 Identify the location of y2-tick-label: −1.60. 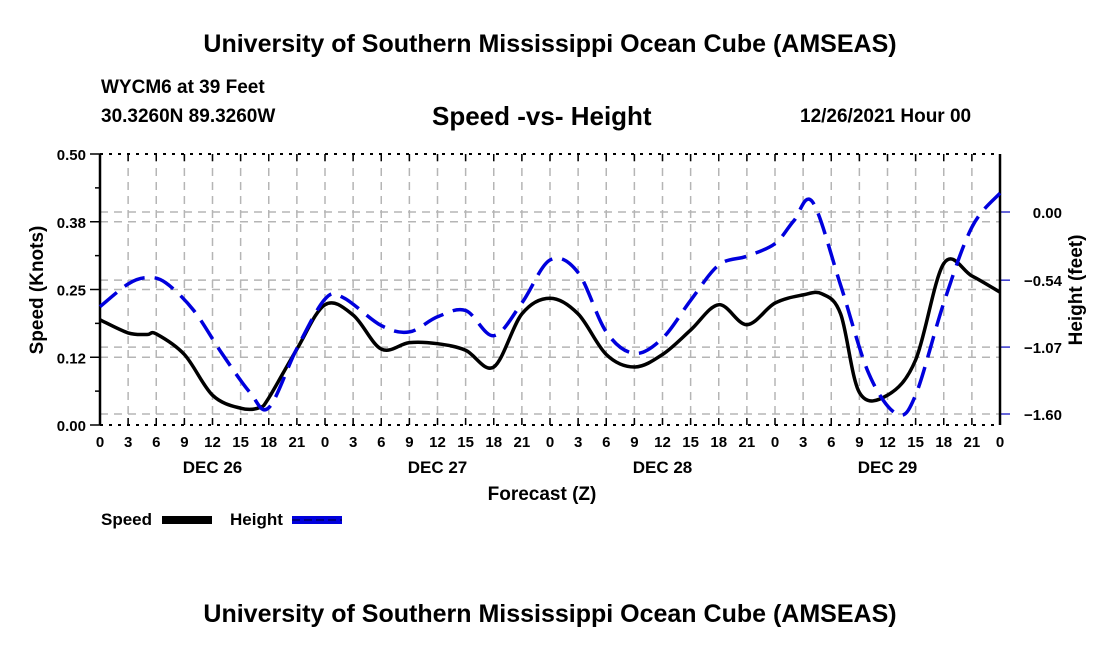
(1043, 415).